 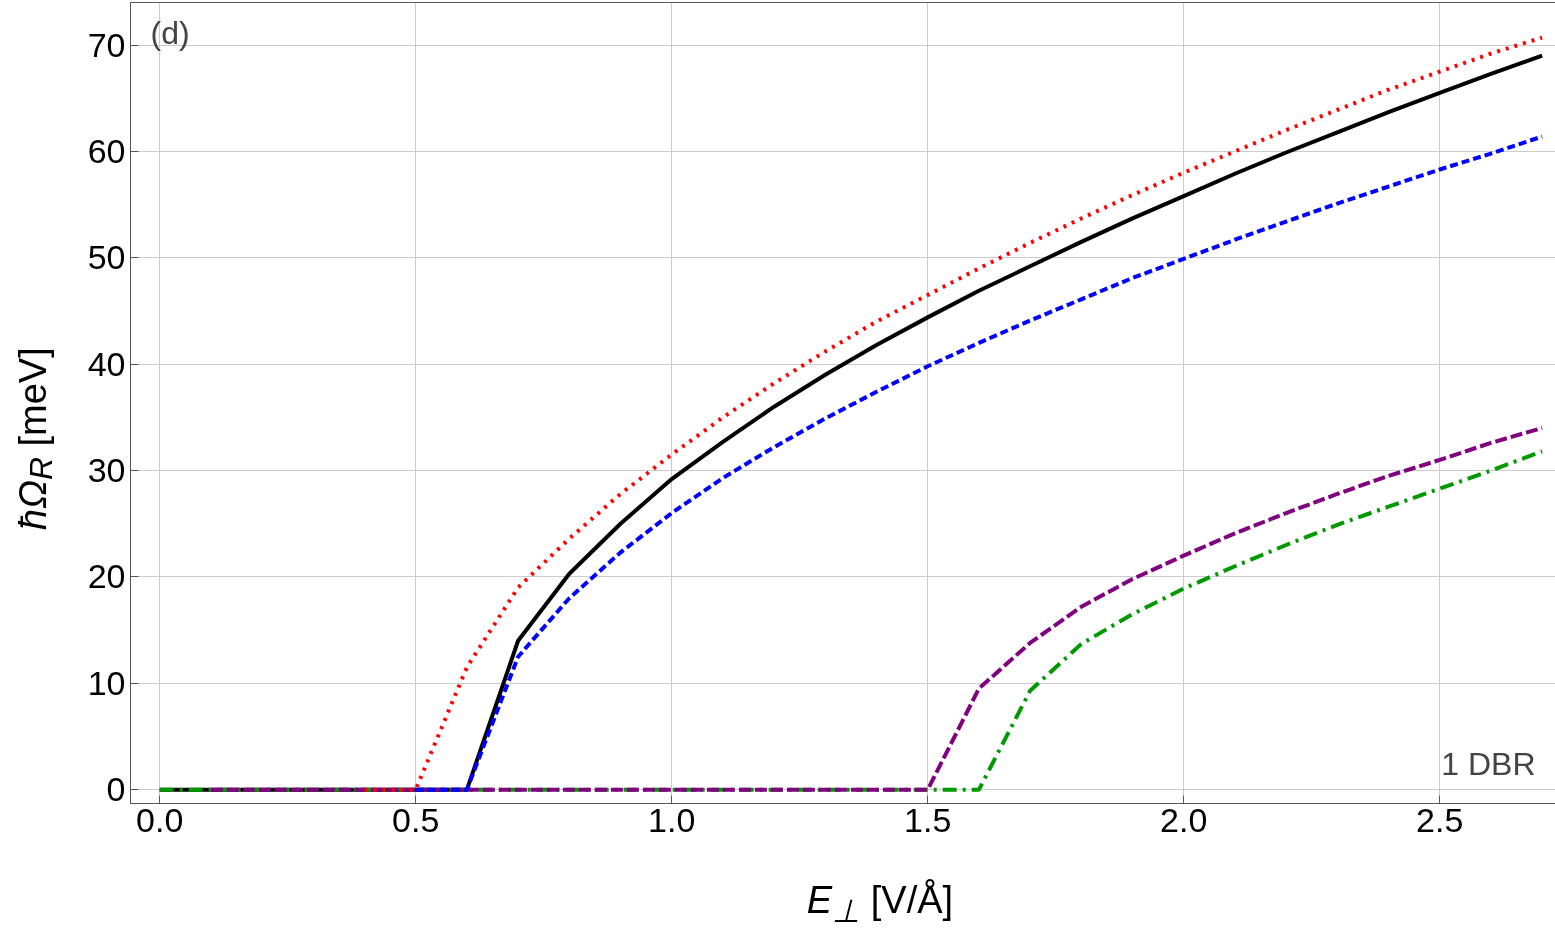 What do you see at coordinates (1488, 763) in the screenshot?
I see `annotation: 1 DBR` at bounding box center [1488, 763].